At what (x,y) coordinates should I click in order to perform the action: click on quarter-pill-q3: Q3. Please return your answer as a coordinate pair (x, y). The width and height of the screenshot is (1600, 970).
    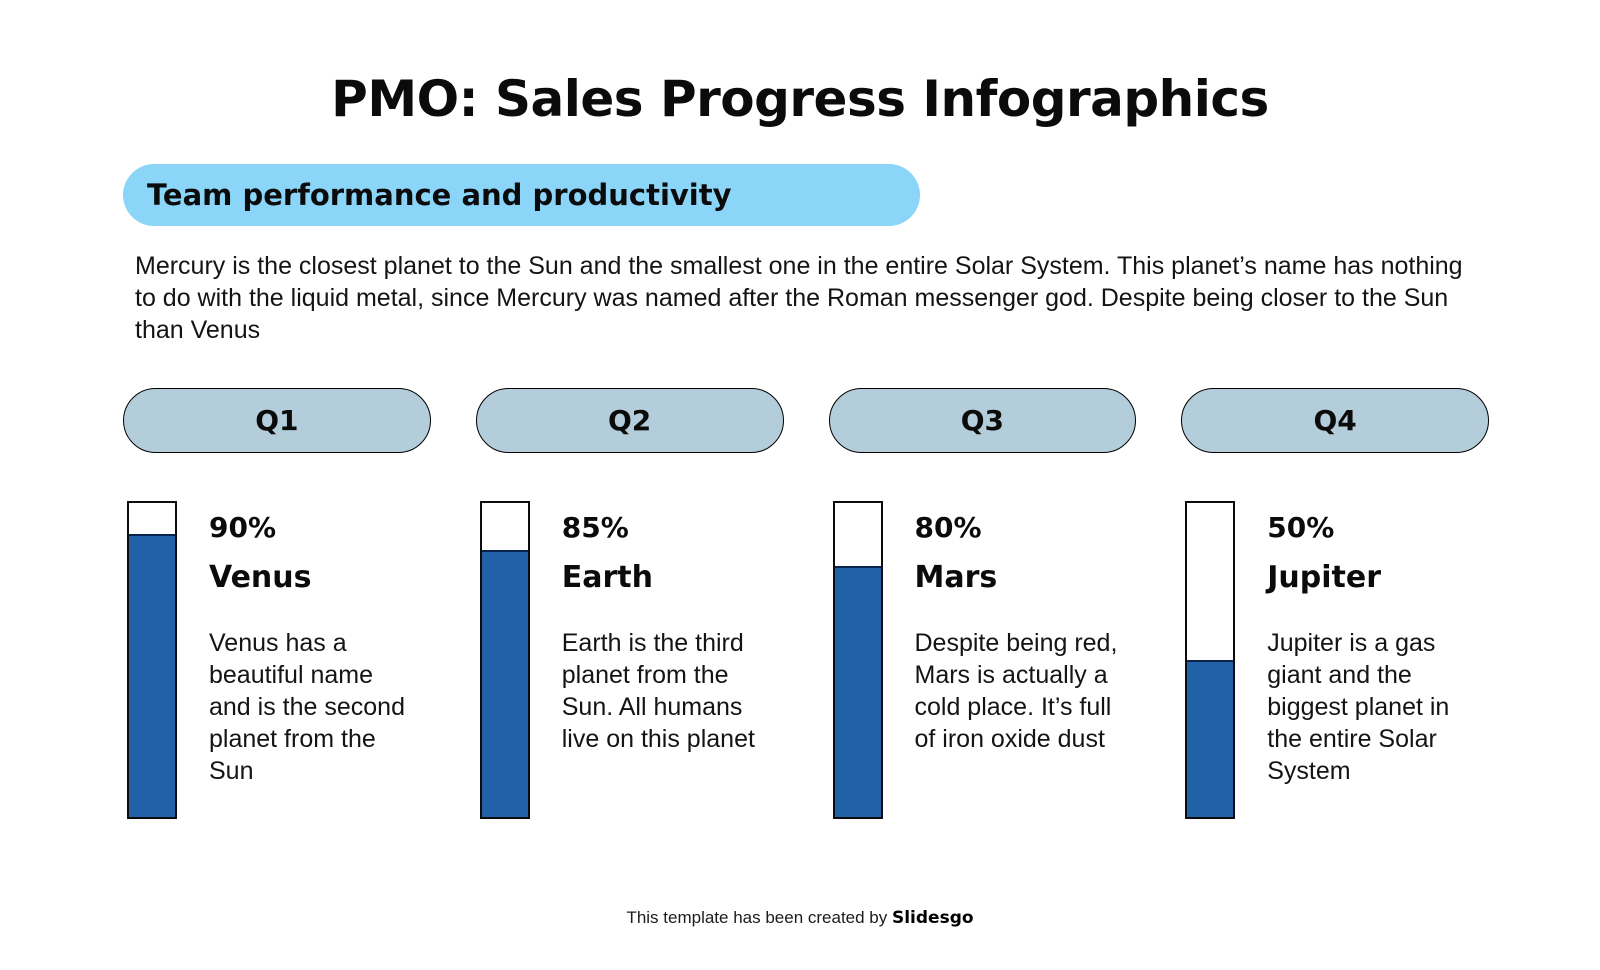
    Looking at the image, I should click on (982, 420).